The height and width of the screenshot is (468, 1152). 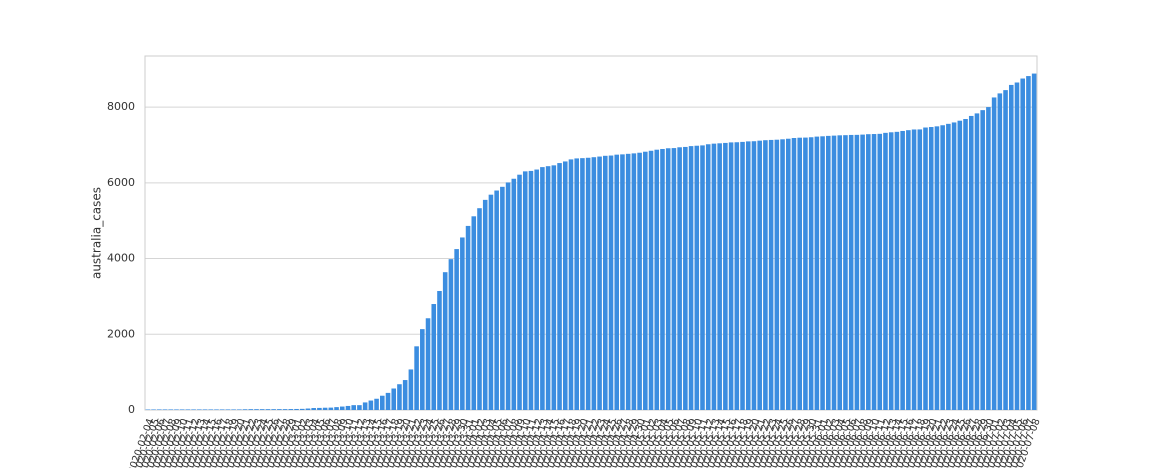 I want to click on y-tick-label: 4000, so click(x=121, y=258).